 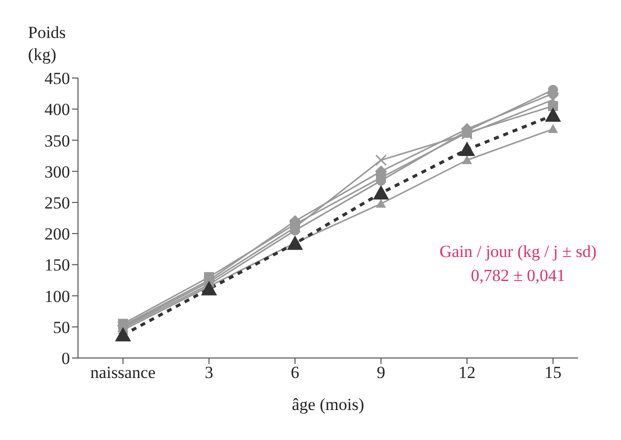 I want to click on y-axis-title: Poids (kg), so click(x=47, y=44).